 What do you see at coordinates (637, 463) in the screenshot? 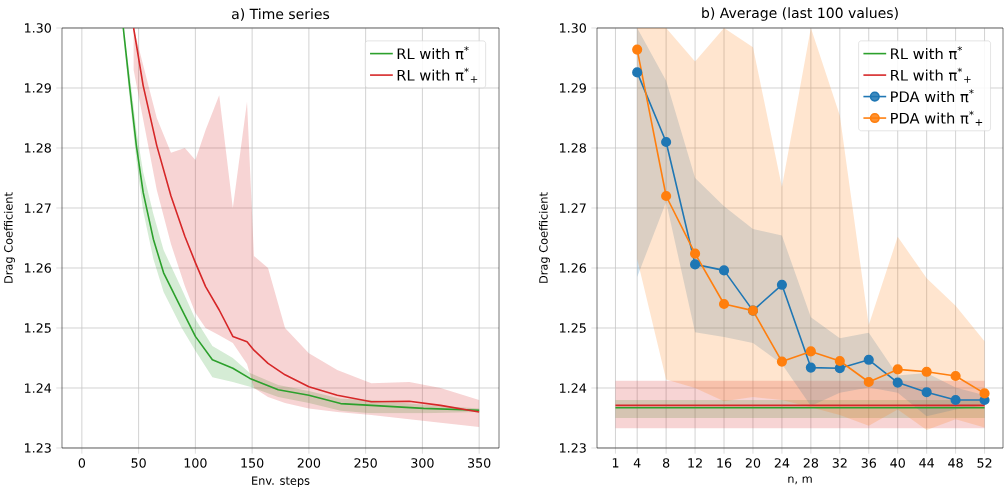
I see `x-tick-label: 4` at bounding box center [637, 463].